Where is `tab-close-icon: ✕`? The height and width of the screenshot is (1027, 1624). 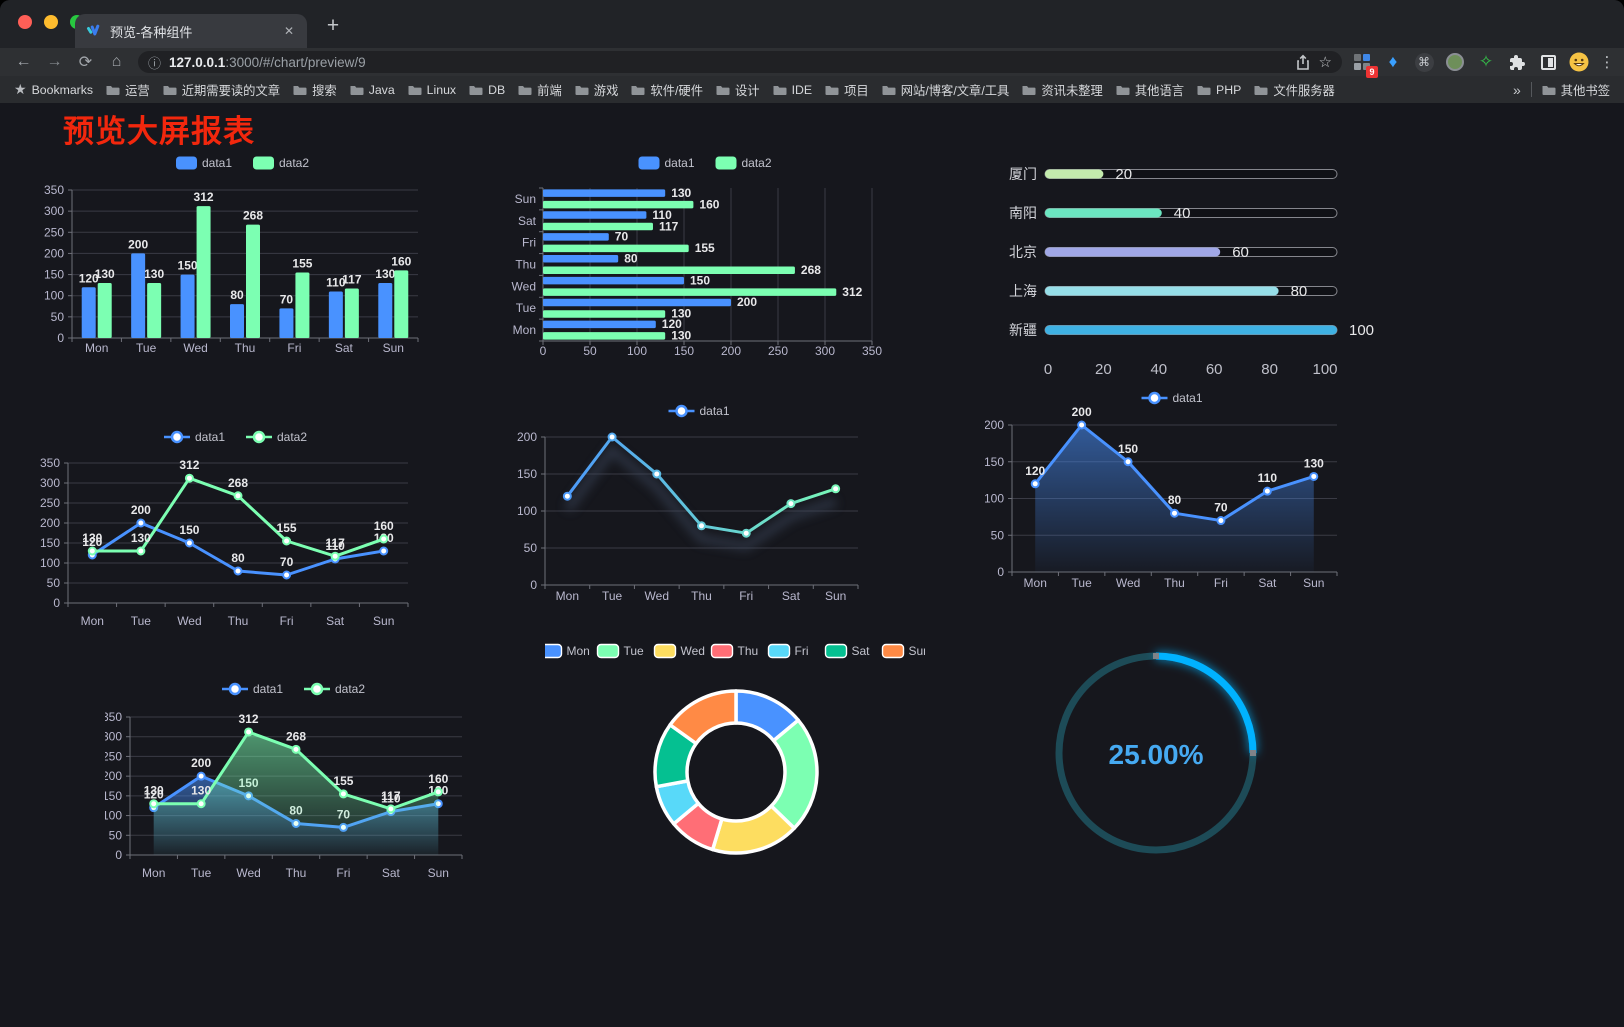 tab-close-icon: ✕ is located at coordinates (288, 31).